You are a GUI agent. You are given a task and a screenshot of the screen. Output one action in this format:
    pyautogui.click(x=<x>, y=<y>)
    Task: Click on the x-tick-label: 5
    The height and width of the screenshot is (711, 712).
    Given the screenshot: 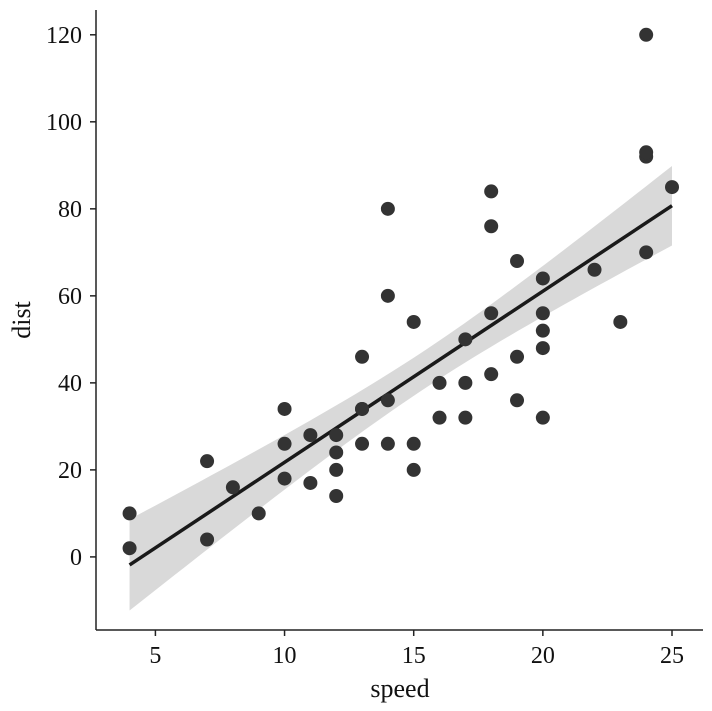 What is the action you would take?
    pyautogui.click(x=155, y=656)
    